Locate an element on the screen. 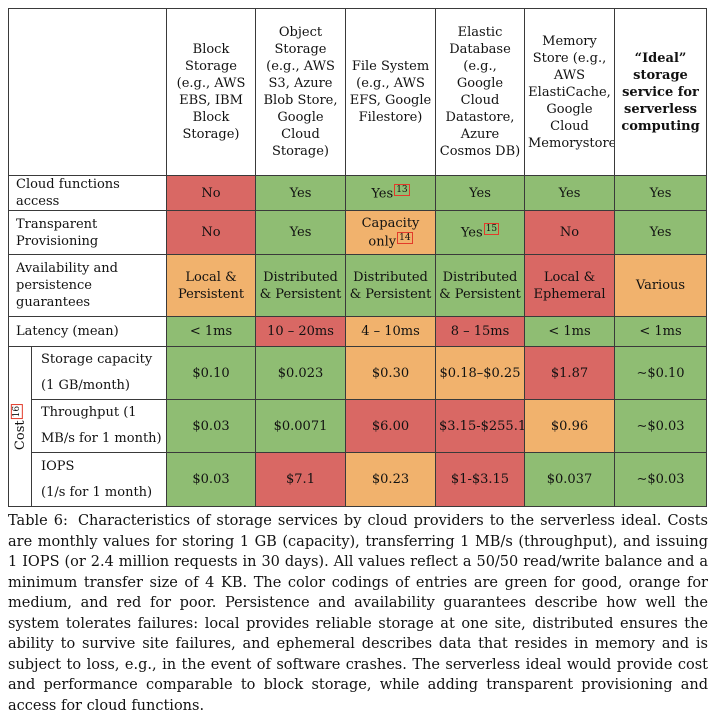  table-cell: 10 – 20ms is located at coordinates (300, 331).